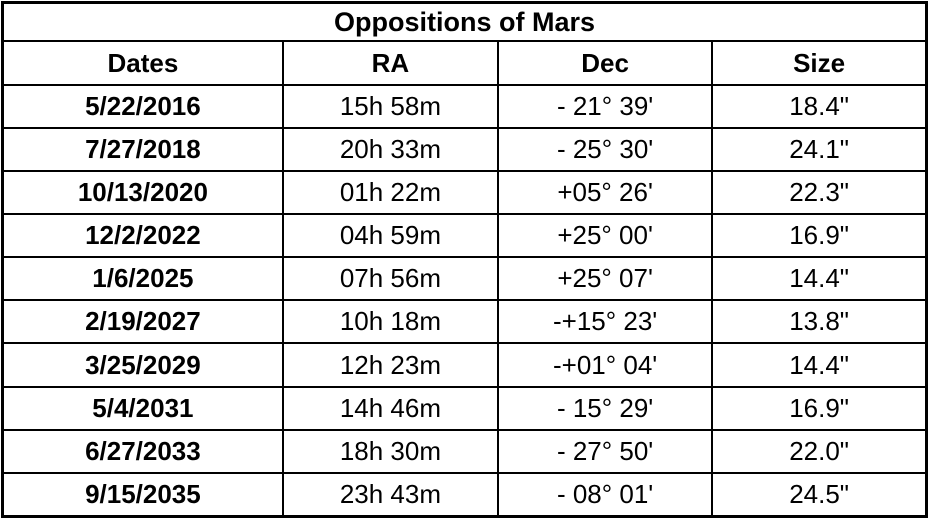 This screenshot has height=519, width=929. I want to click on table-row: 7/27/2018 20h 33m - 25° 30' 24.1", so click(464, 150).